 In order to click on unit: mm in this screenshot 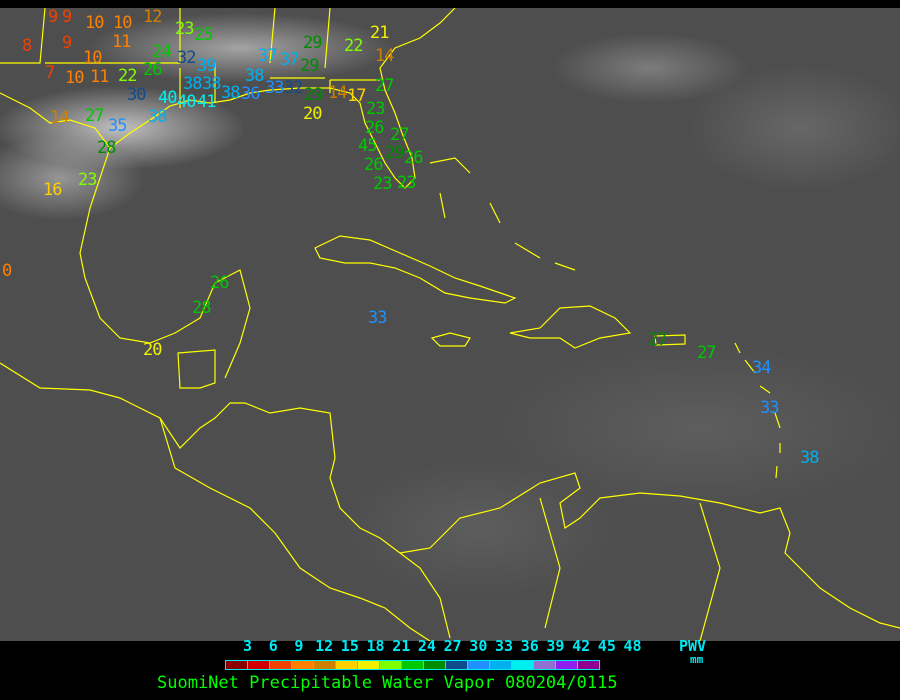, I will do `click(697, 659)`.